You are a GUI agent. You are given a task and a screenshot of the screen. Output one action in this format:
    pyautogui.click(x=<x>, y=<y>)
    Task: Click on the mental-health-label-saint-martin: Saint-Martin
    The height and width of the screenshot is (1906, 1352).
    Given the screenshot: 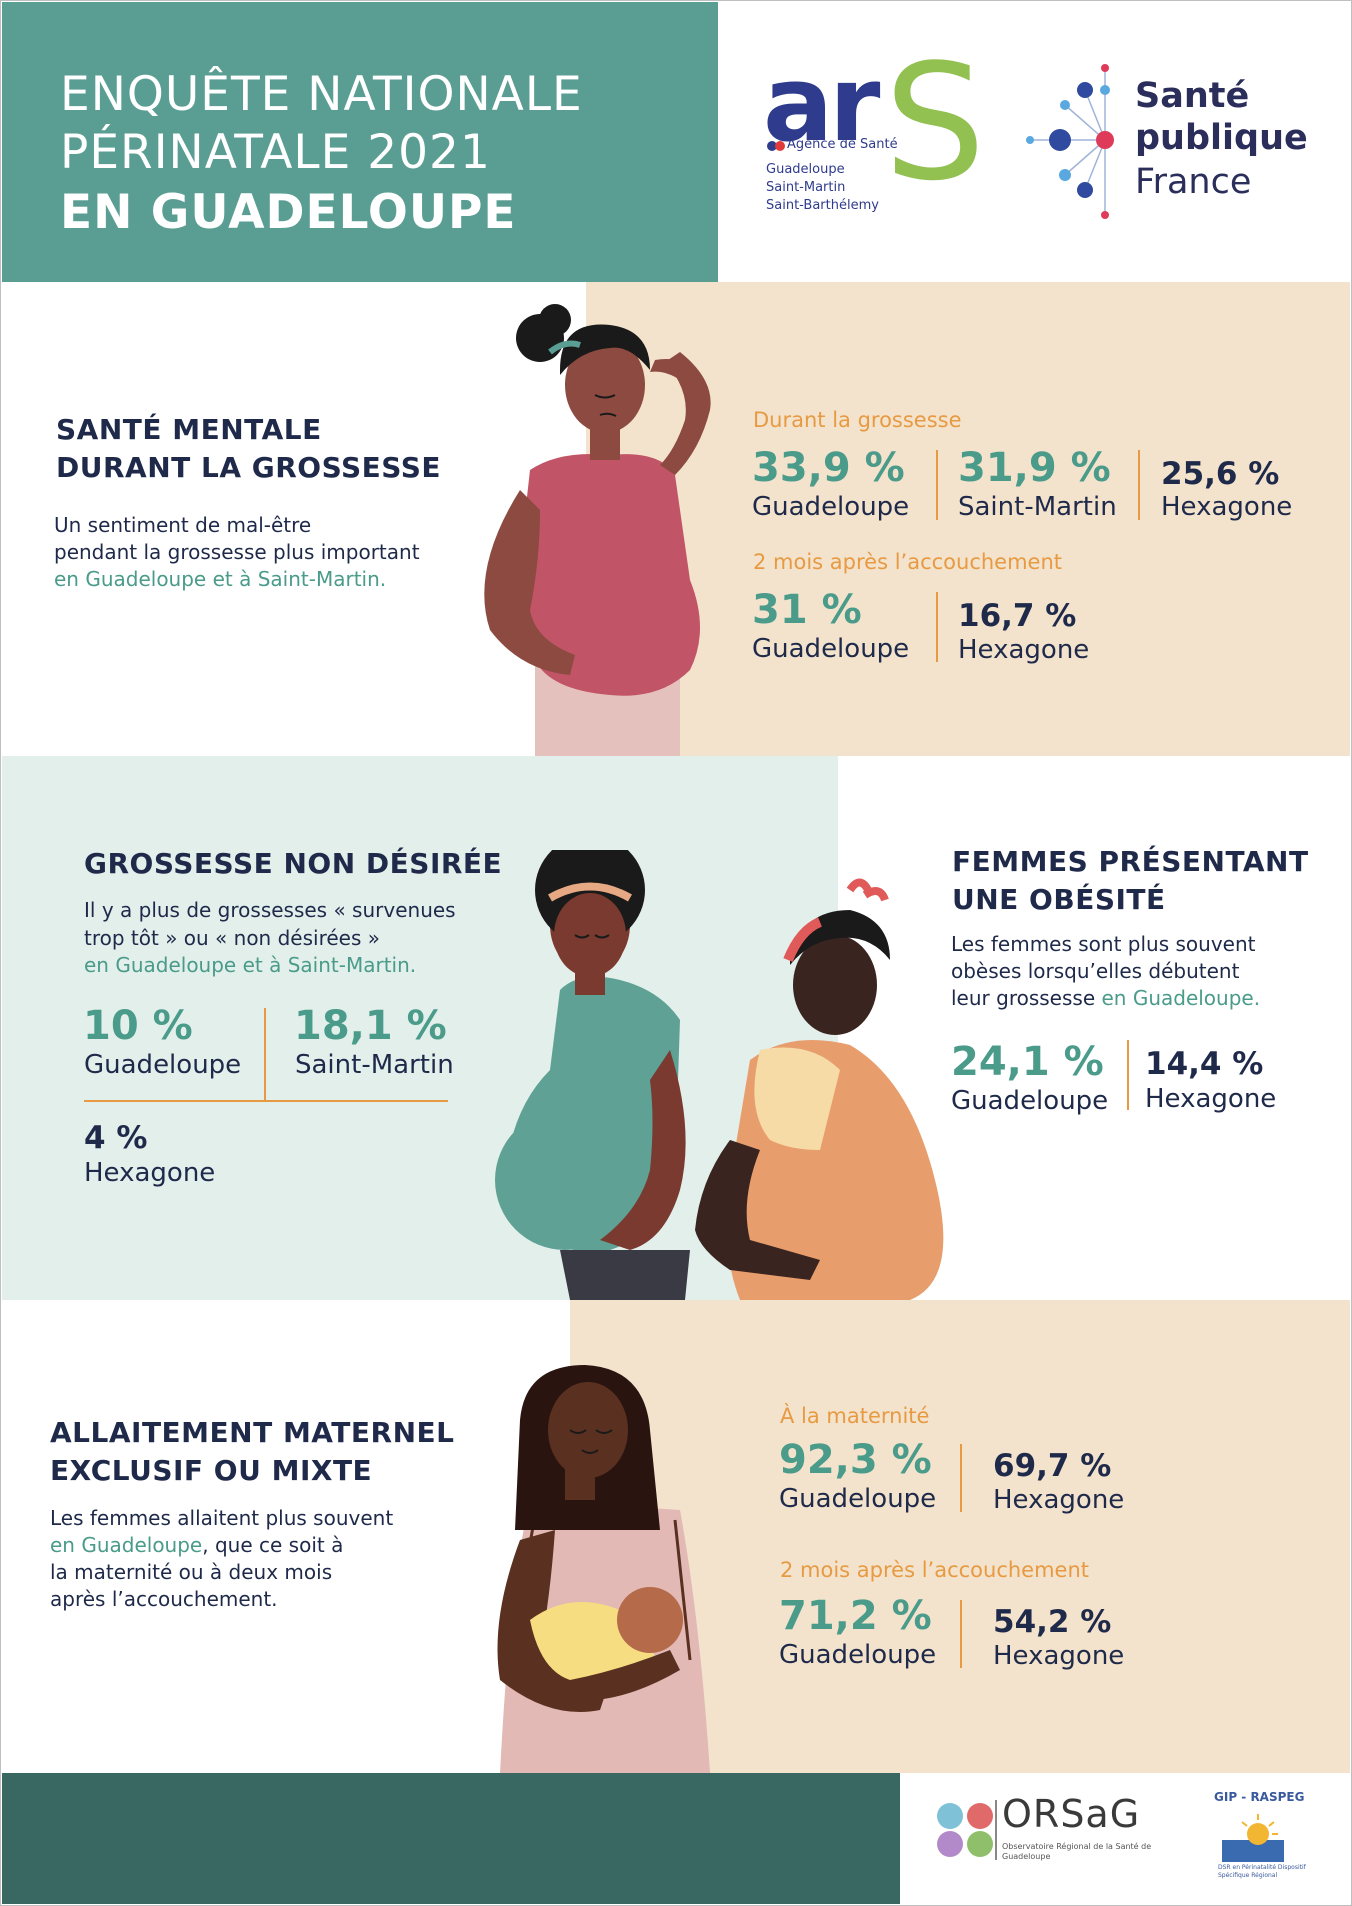 What is the action you would take?
    pyautogui.click(x=1037, y=507)
    